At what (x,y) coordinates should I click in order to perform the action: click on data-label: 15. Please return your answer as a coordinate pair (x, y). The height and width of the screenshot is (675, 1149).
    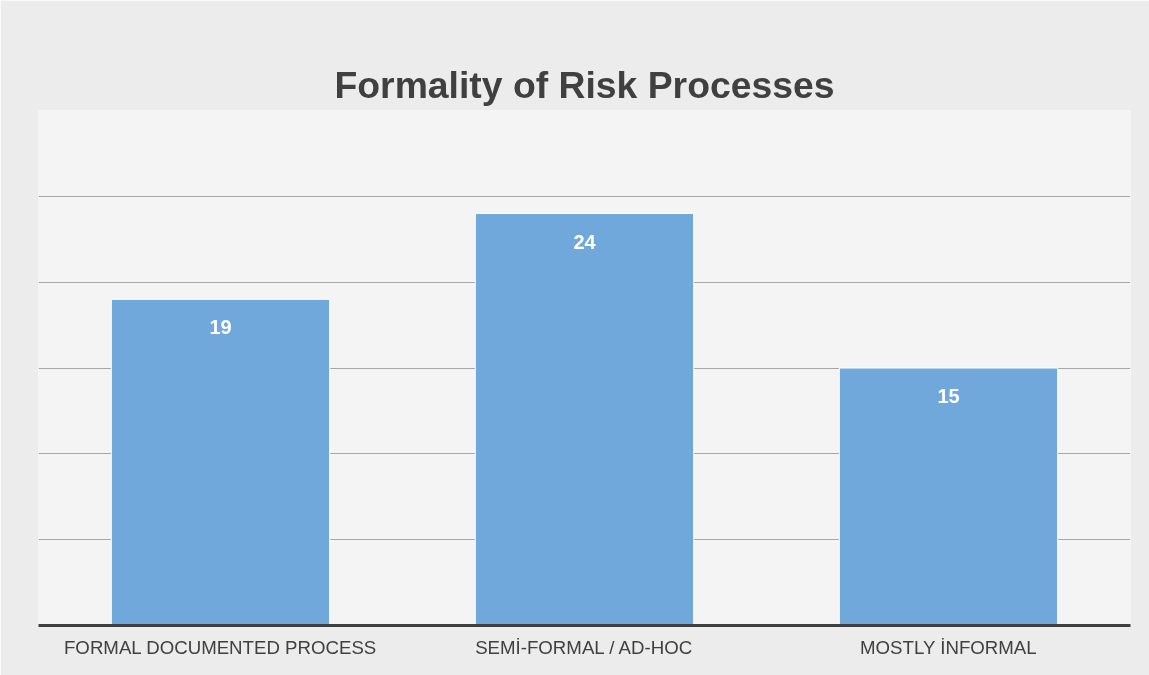
    Looking at the image, I should click on (948, 396).